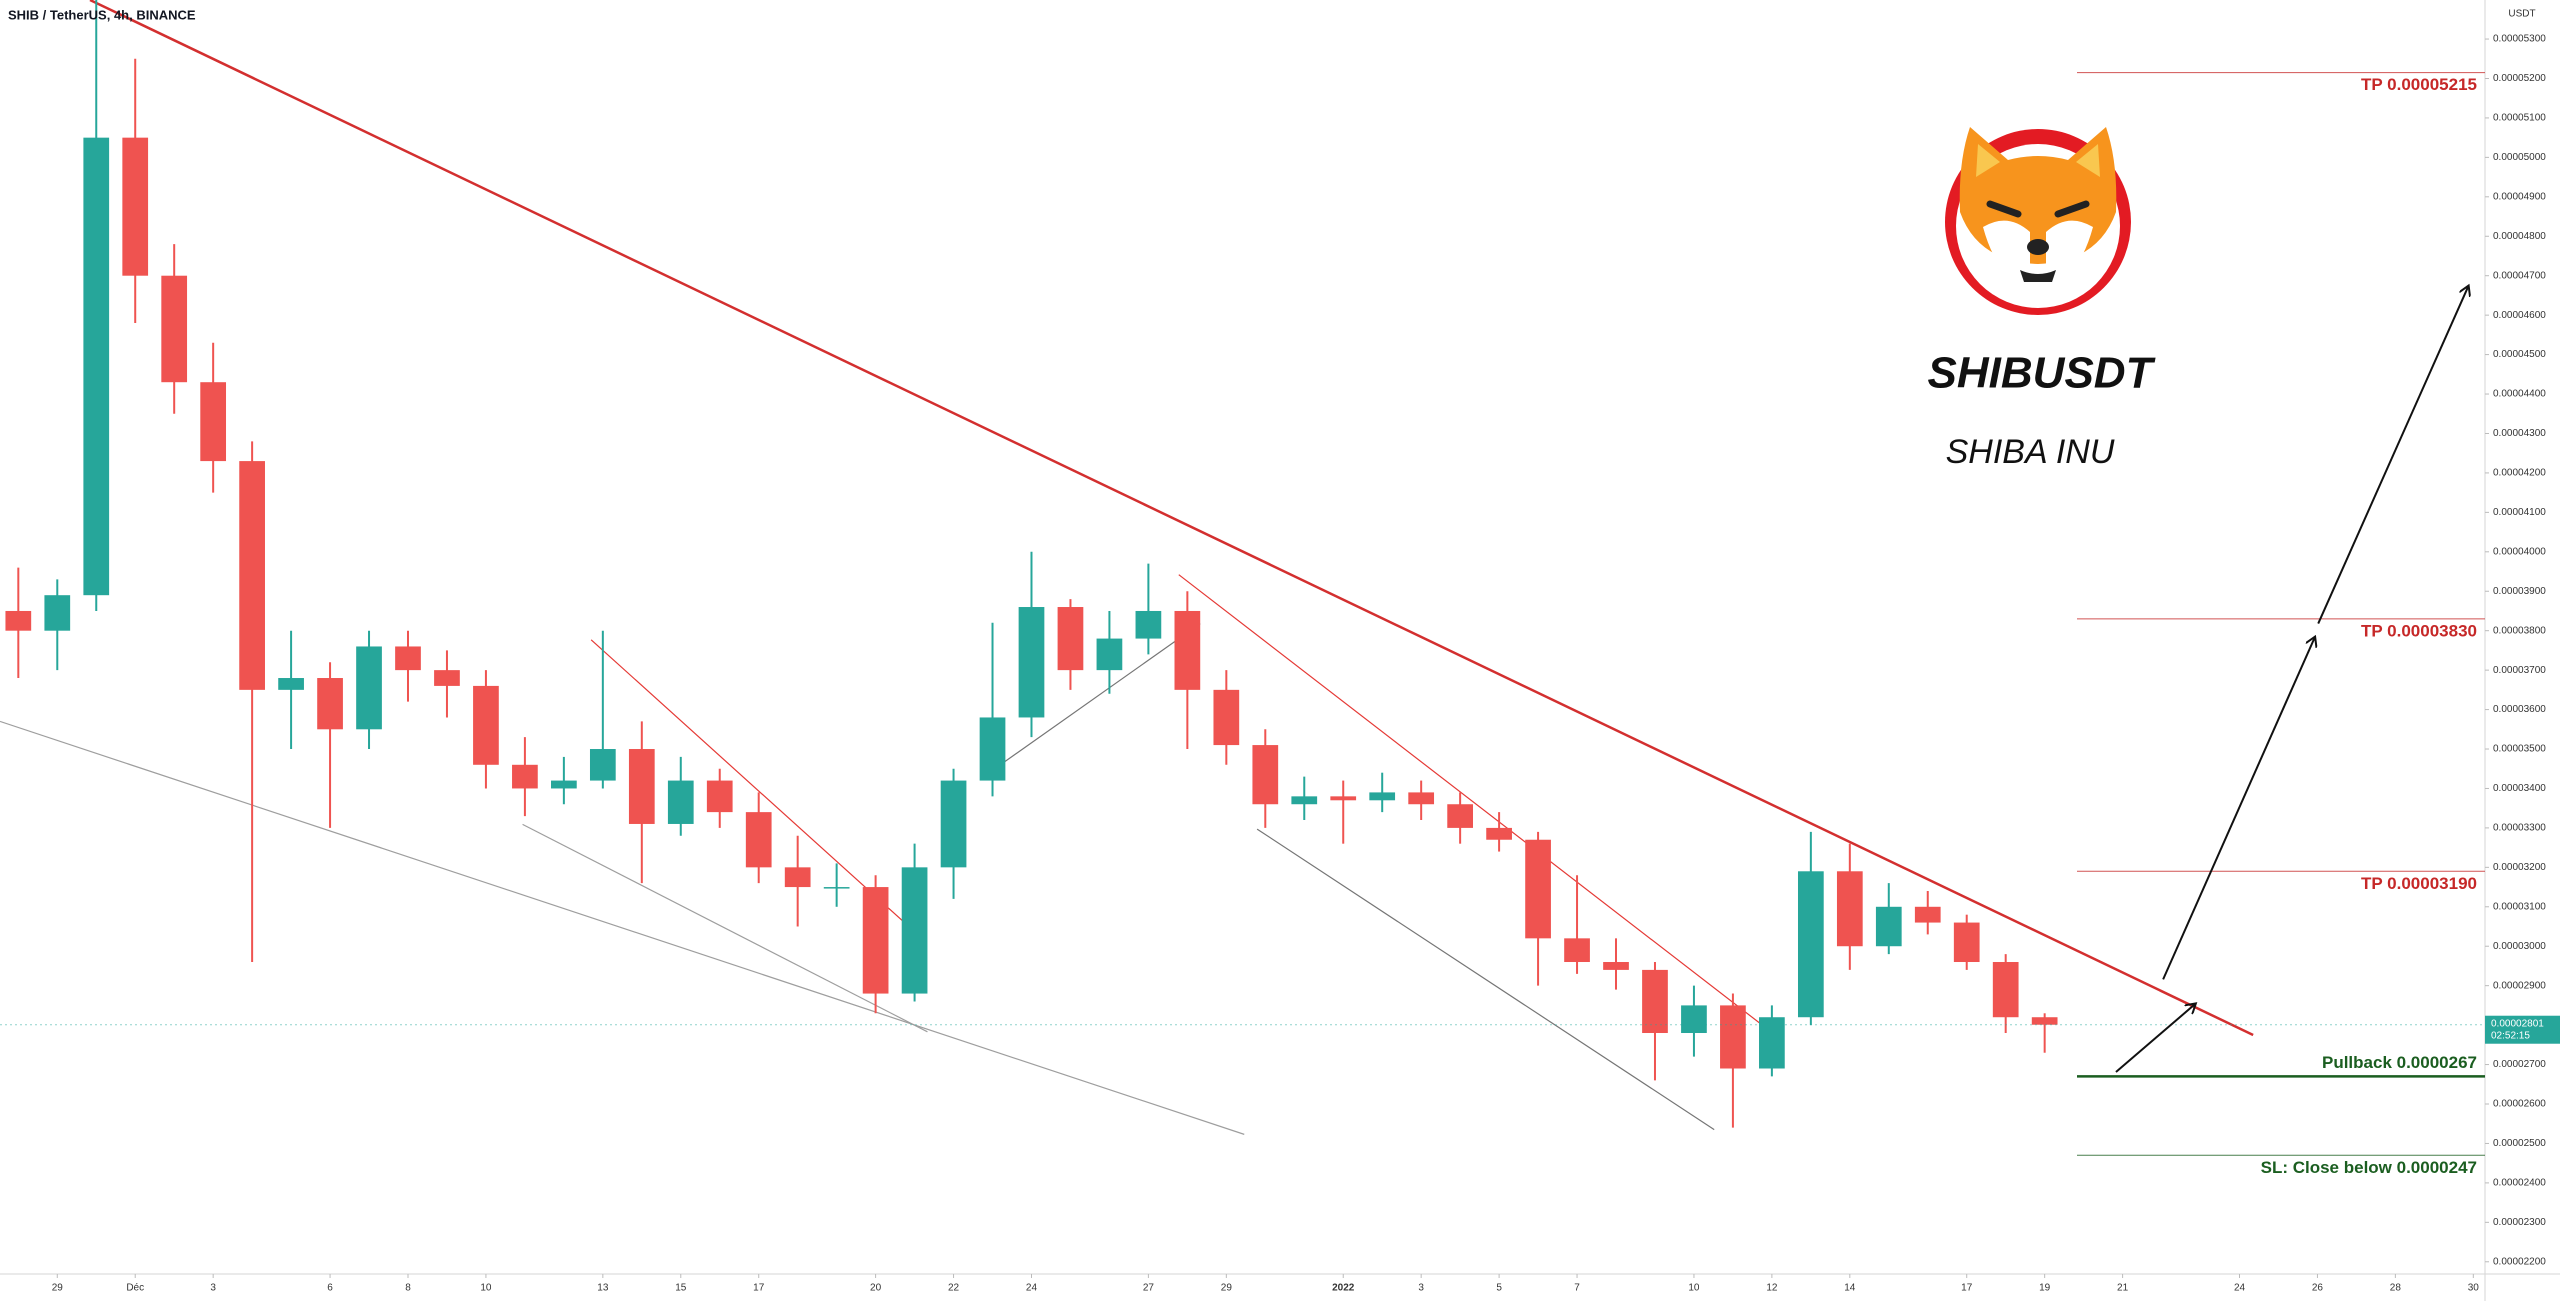 The height and width of the screenshot is (1301, 2560). What do you see at coordinates (2519, 39) in the screenshot?
I see `y-tick-label: 0.00005300` at bounding box center [2519, 39].